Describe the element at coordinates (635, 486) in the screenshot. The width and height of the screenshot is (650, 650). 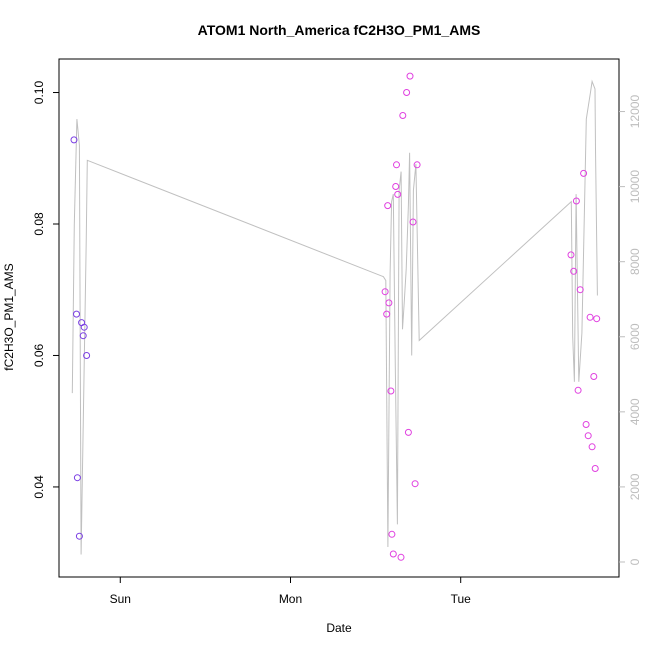
I see `y2-tick-label: 2000` at that location.